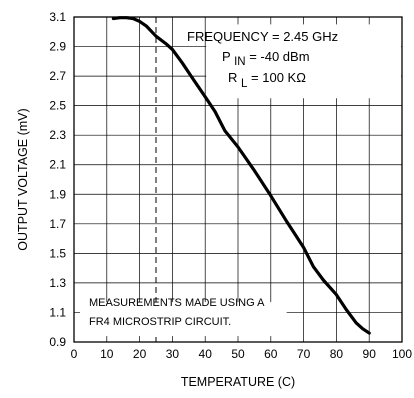  I want to click on x-tick-label: 50, so click(238, 354).